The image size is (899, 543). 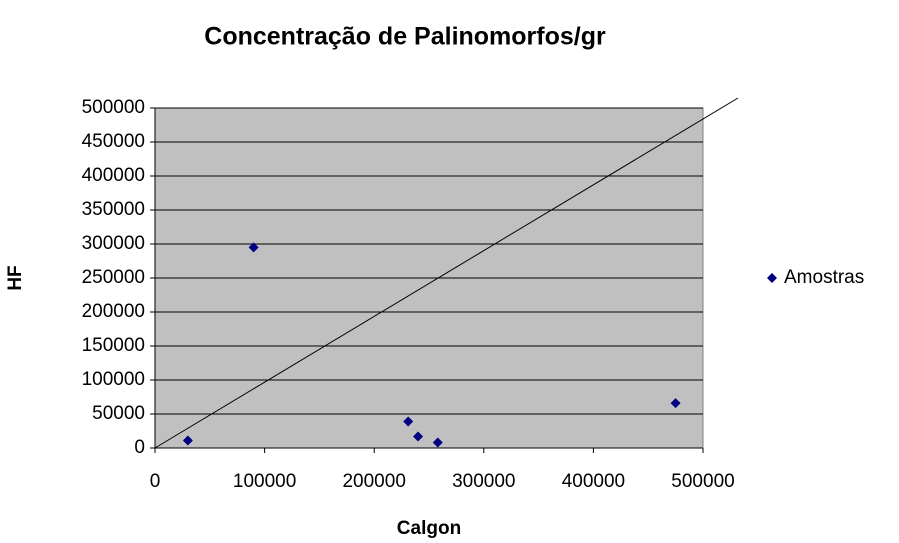 I want to click on y-tick-label: 250000, so click(x=113, y=277).